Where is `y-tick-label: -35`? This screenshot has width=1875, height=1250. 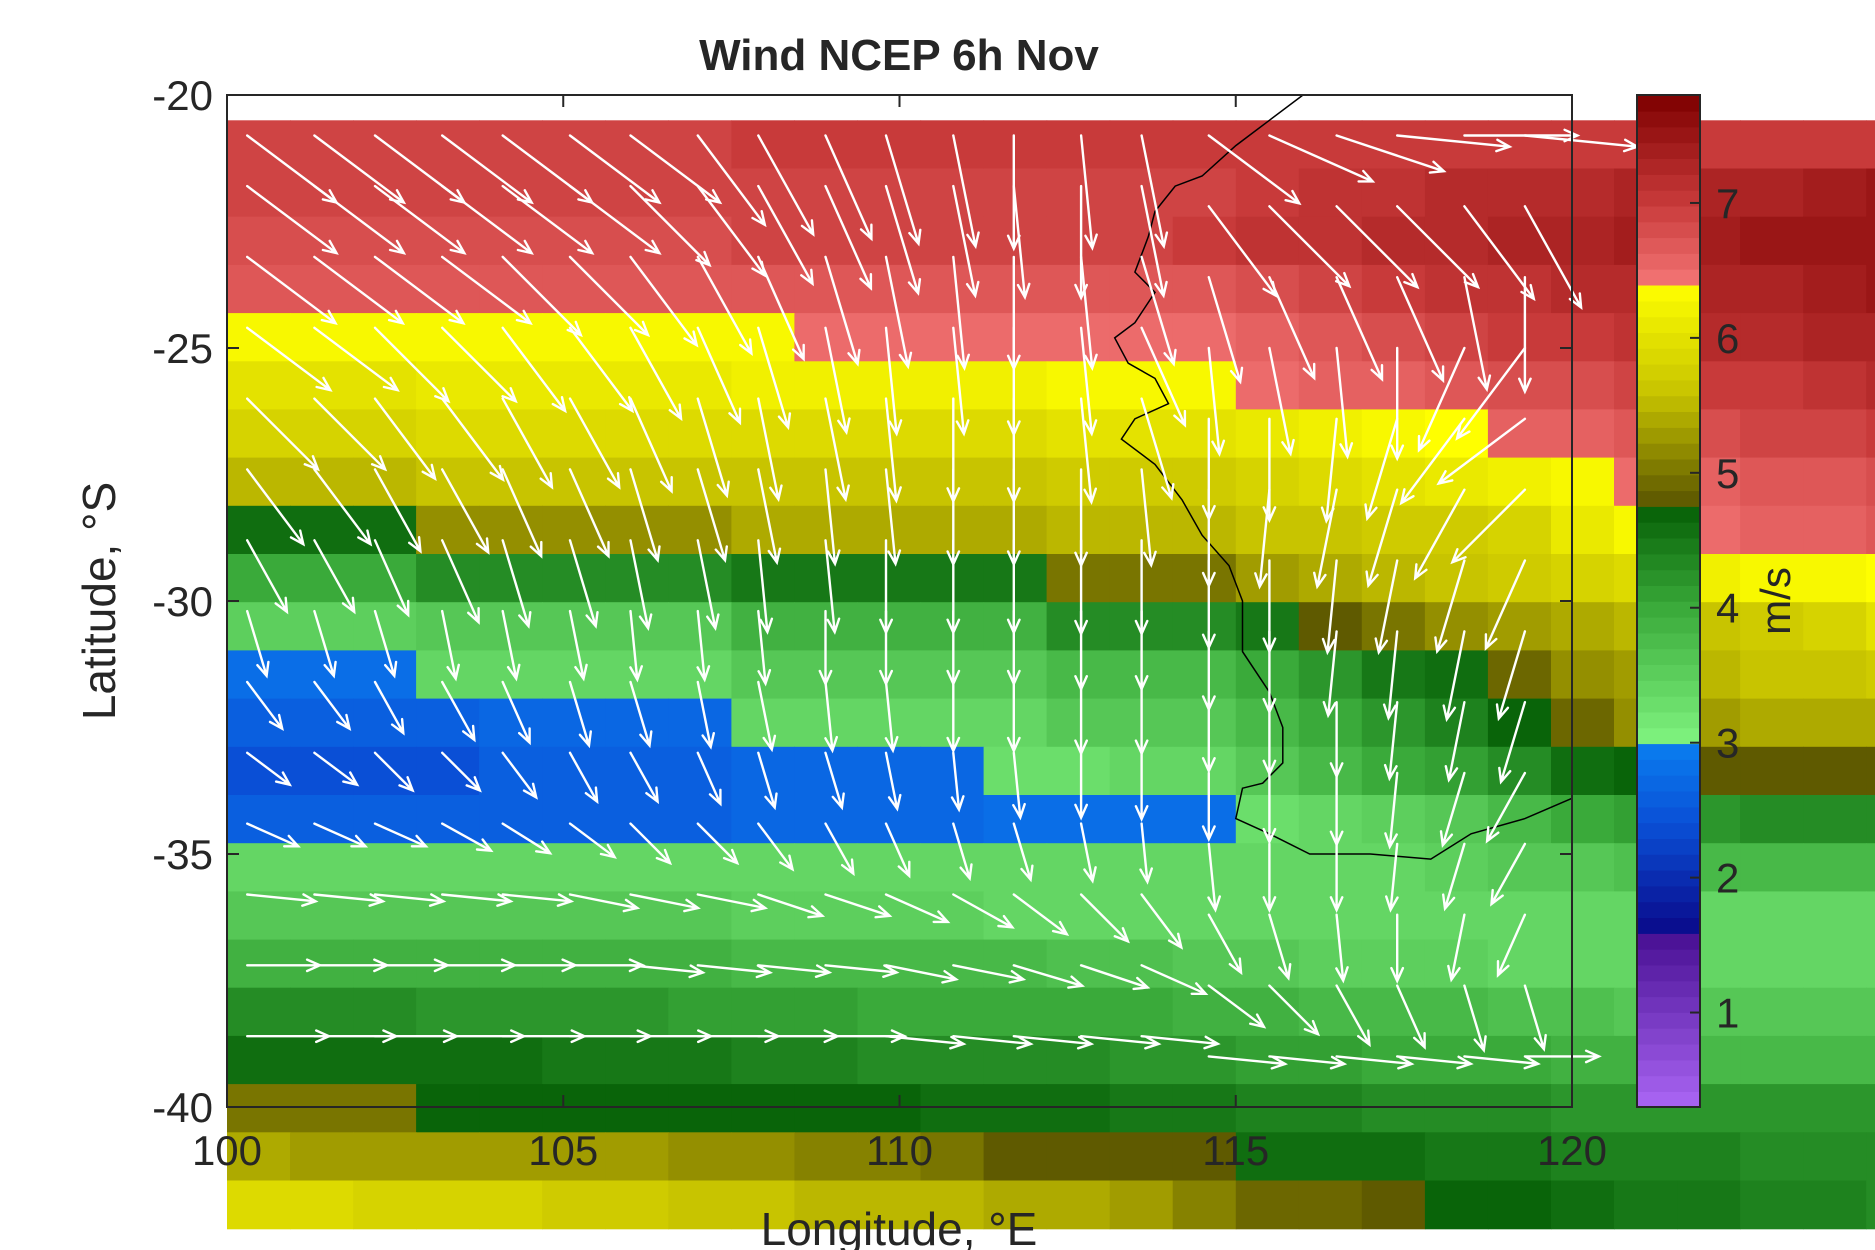
y-tick-label: -35 is located at coordinates (182, 854).